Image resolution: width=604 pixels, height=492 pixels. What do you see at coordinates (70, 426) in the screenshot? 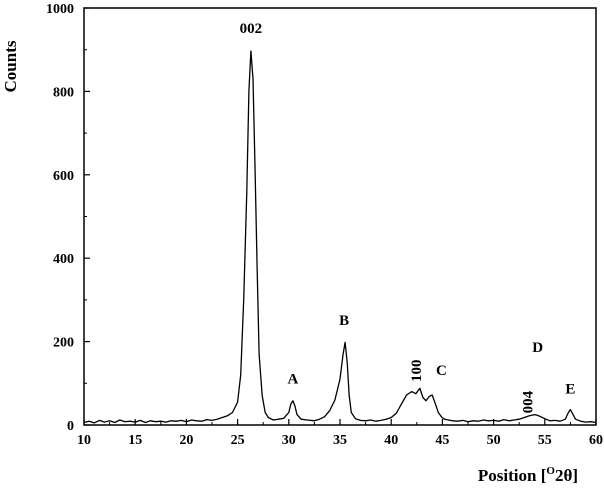
I see `y-tick-label: 0` at bounding box center [70, 426].